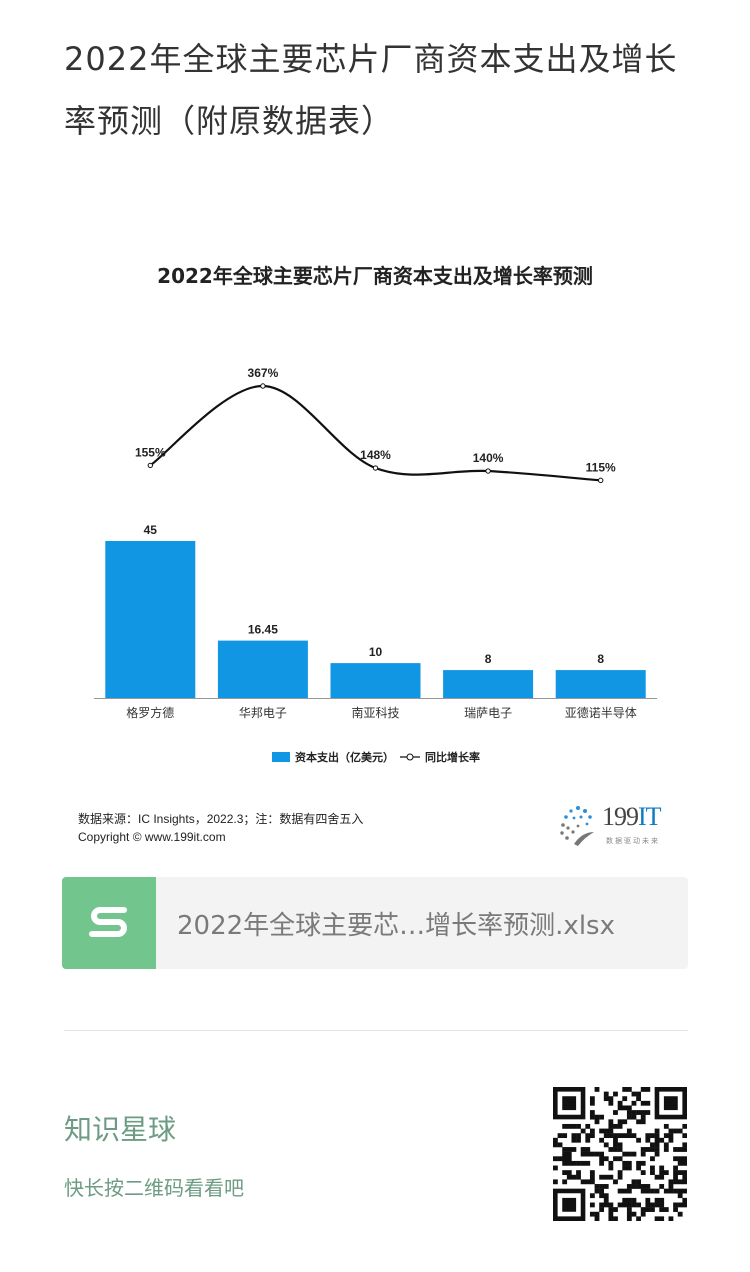 The image size is (750, 1272). I want to click on growth-label: 115%, so click(601, 467).